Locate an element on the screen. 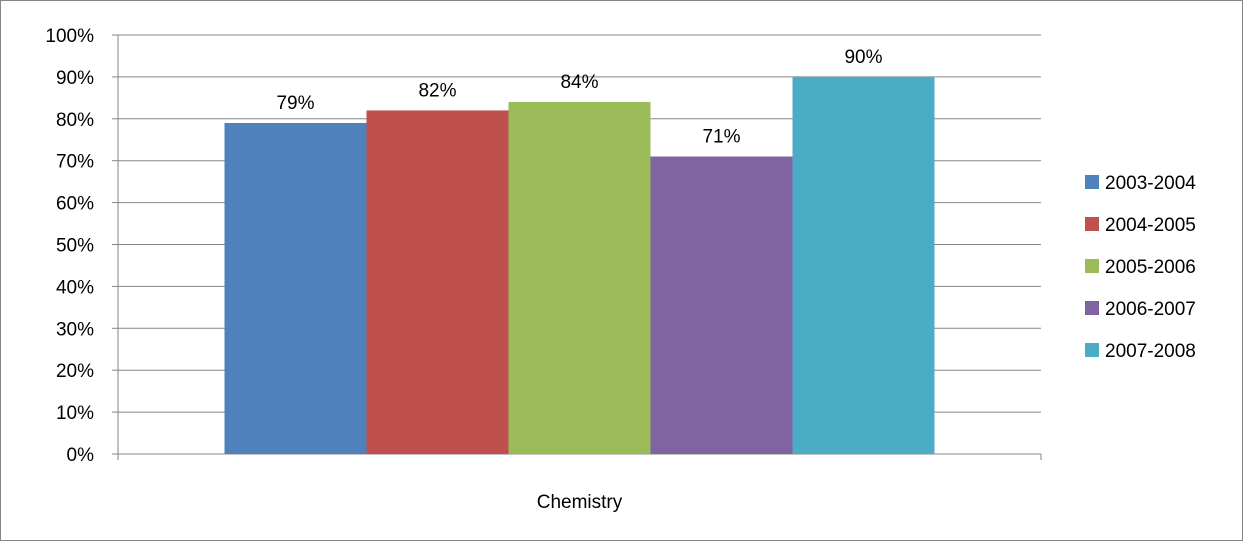 Image resolution: width=1246 pixels, height=544 pixels. category-label: Chemistry is located at coordinates (580, 502).